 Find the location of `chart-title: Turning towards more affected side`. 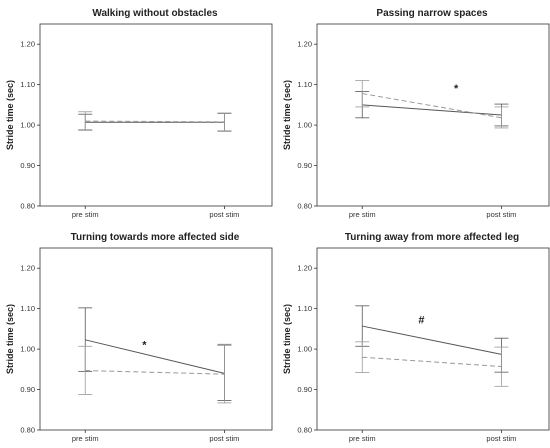

chart-title: Turning towards more affected side is located at coordinates (155, 237).